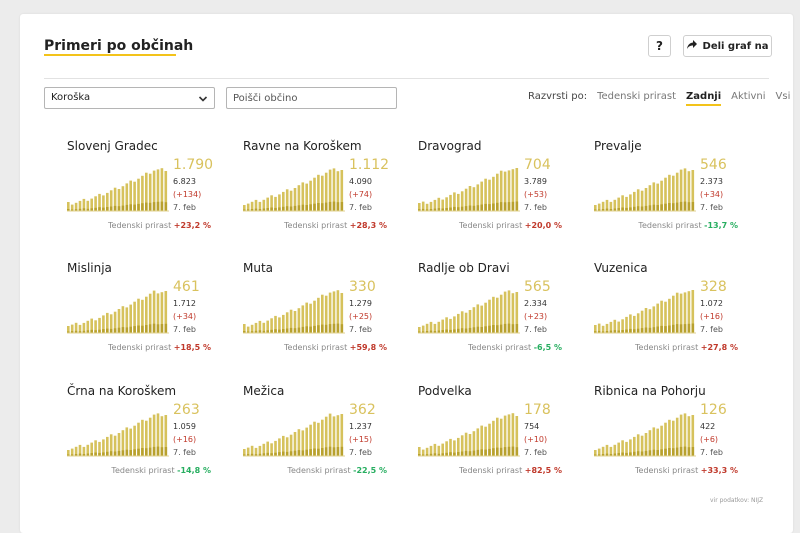  What do you see at coordinates (119, 46) in the screenshot?
I see `page-title: Primeri po občinah` at bounding box center [119, 46].